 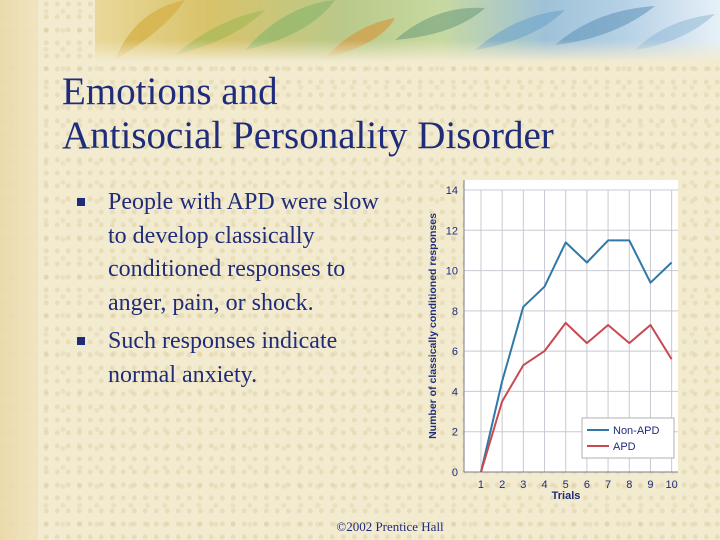 I want to click on chart-legend: Non-APD APD, so click(x=628, y=438).